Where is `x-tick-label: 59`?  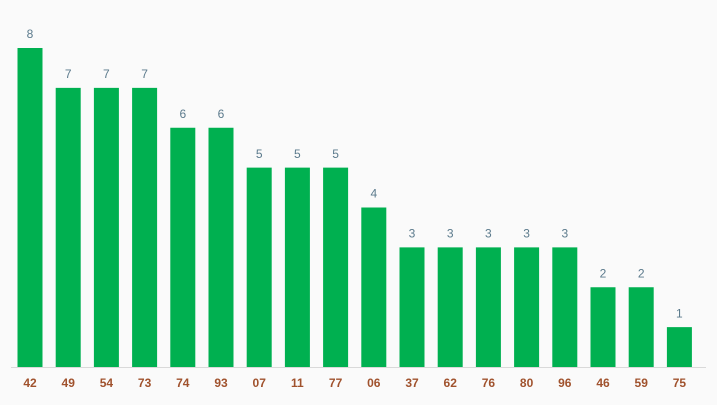
x-tick-label: 59 is located at coordinates (642, 383).